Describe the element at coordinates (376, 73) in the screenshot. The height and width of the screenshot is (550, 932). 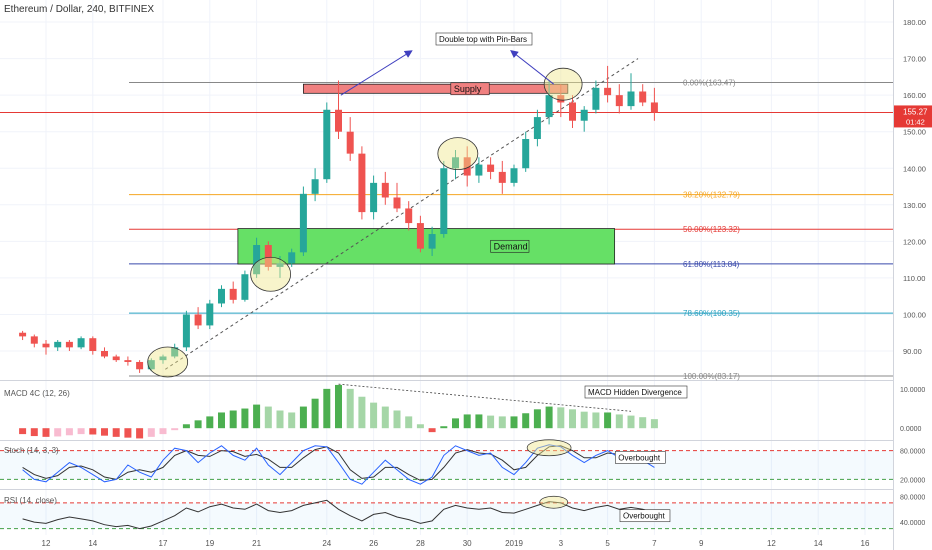
I see `arrow-up-right` at that location.